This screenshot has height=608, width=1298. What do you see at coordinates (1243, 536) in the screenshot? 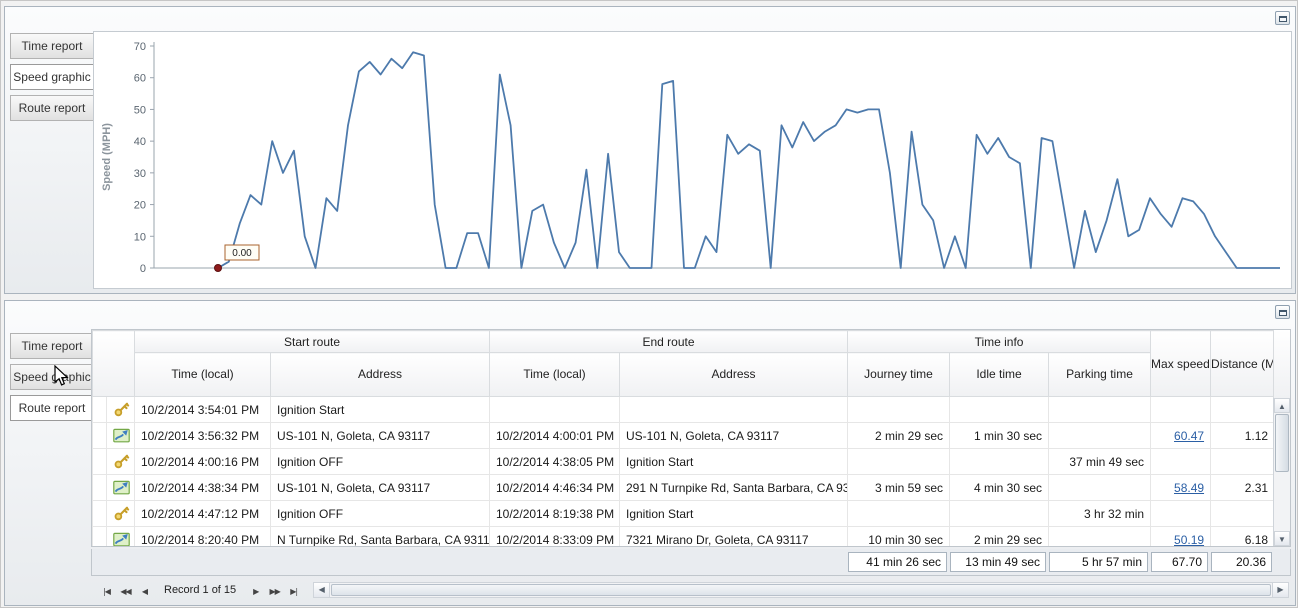
I see `distance-cell: 6.18` at bounding box center [1243, 536].